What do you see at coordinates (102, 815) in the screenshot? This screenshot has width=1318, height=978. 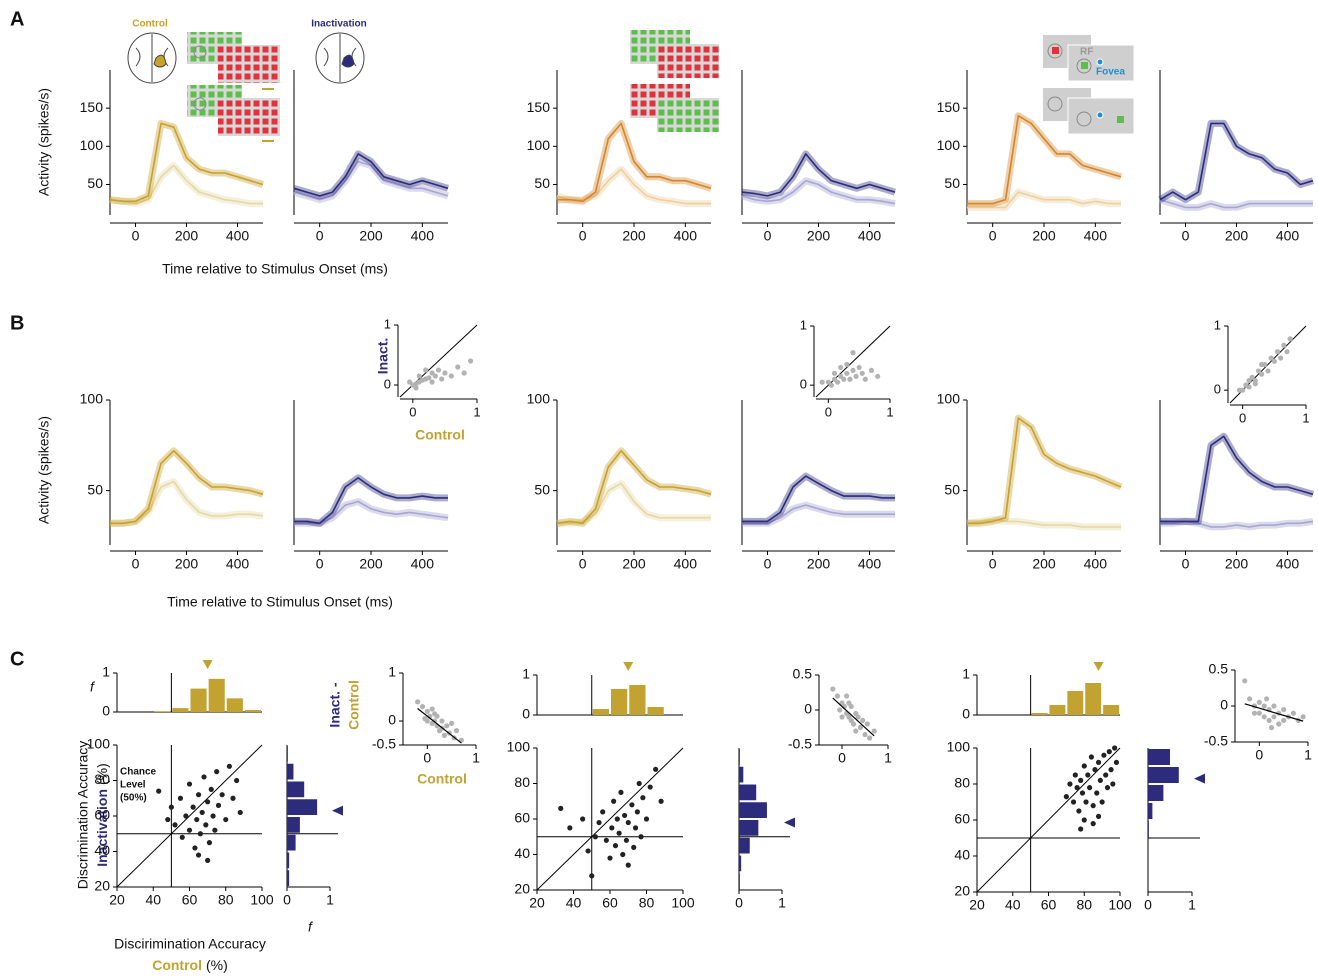 I see `y-axis-label: Inactivation (%)` at bounding box center [102, 815].